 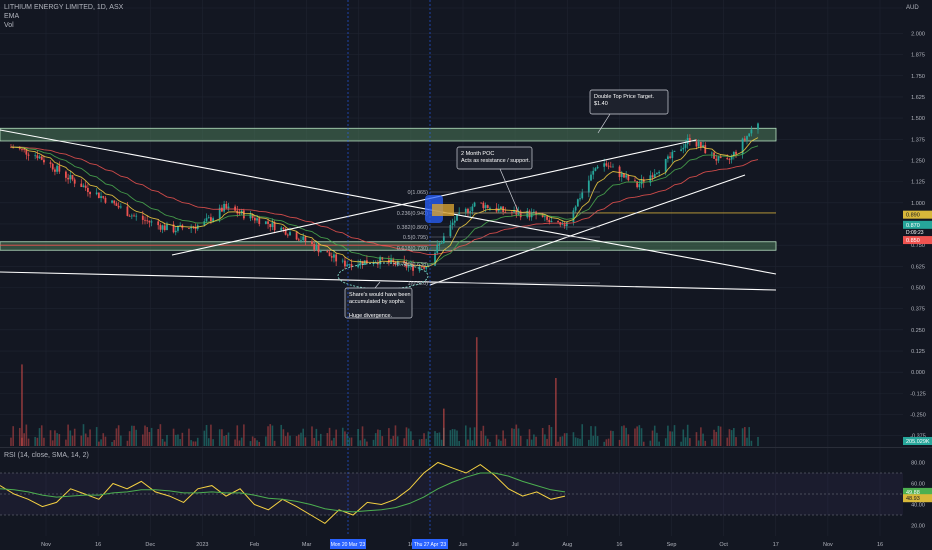 I want to click on price-tick: 0.625, so click(x=918, y=267).